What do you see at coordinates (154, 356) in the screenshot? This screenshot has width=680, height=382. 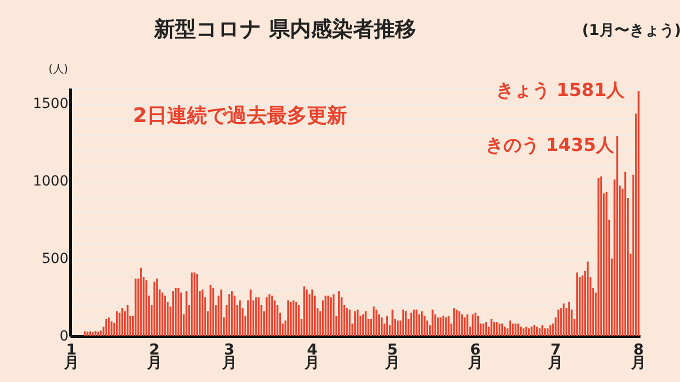 I see `x-tick-label: 2月` at bounding box center [154, 356].